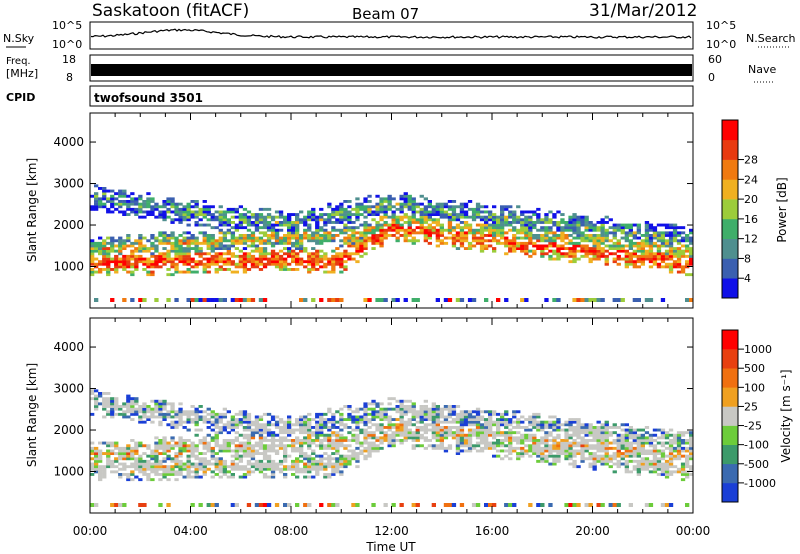  Describe the element at coordinates (68, 430) in the screenshot. I see `y-tick-label: 2000` at that location.